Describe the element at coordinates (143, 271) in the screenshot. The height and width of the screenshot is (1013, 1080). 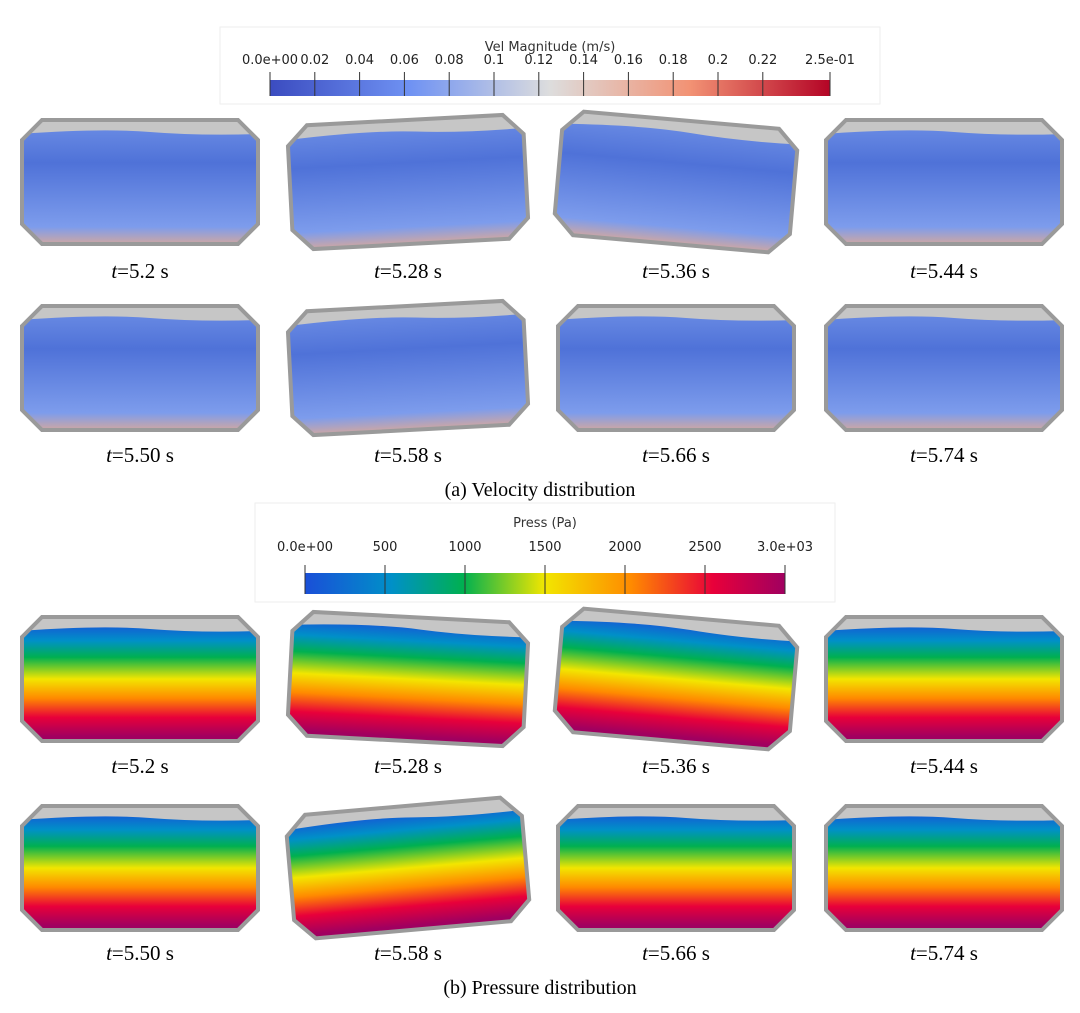
I see `time-value: =5.2 s` at that location.